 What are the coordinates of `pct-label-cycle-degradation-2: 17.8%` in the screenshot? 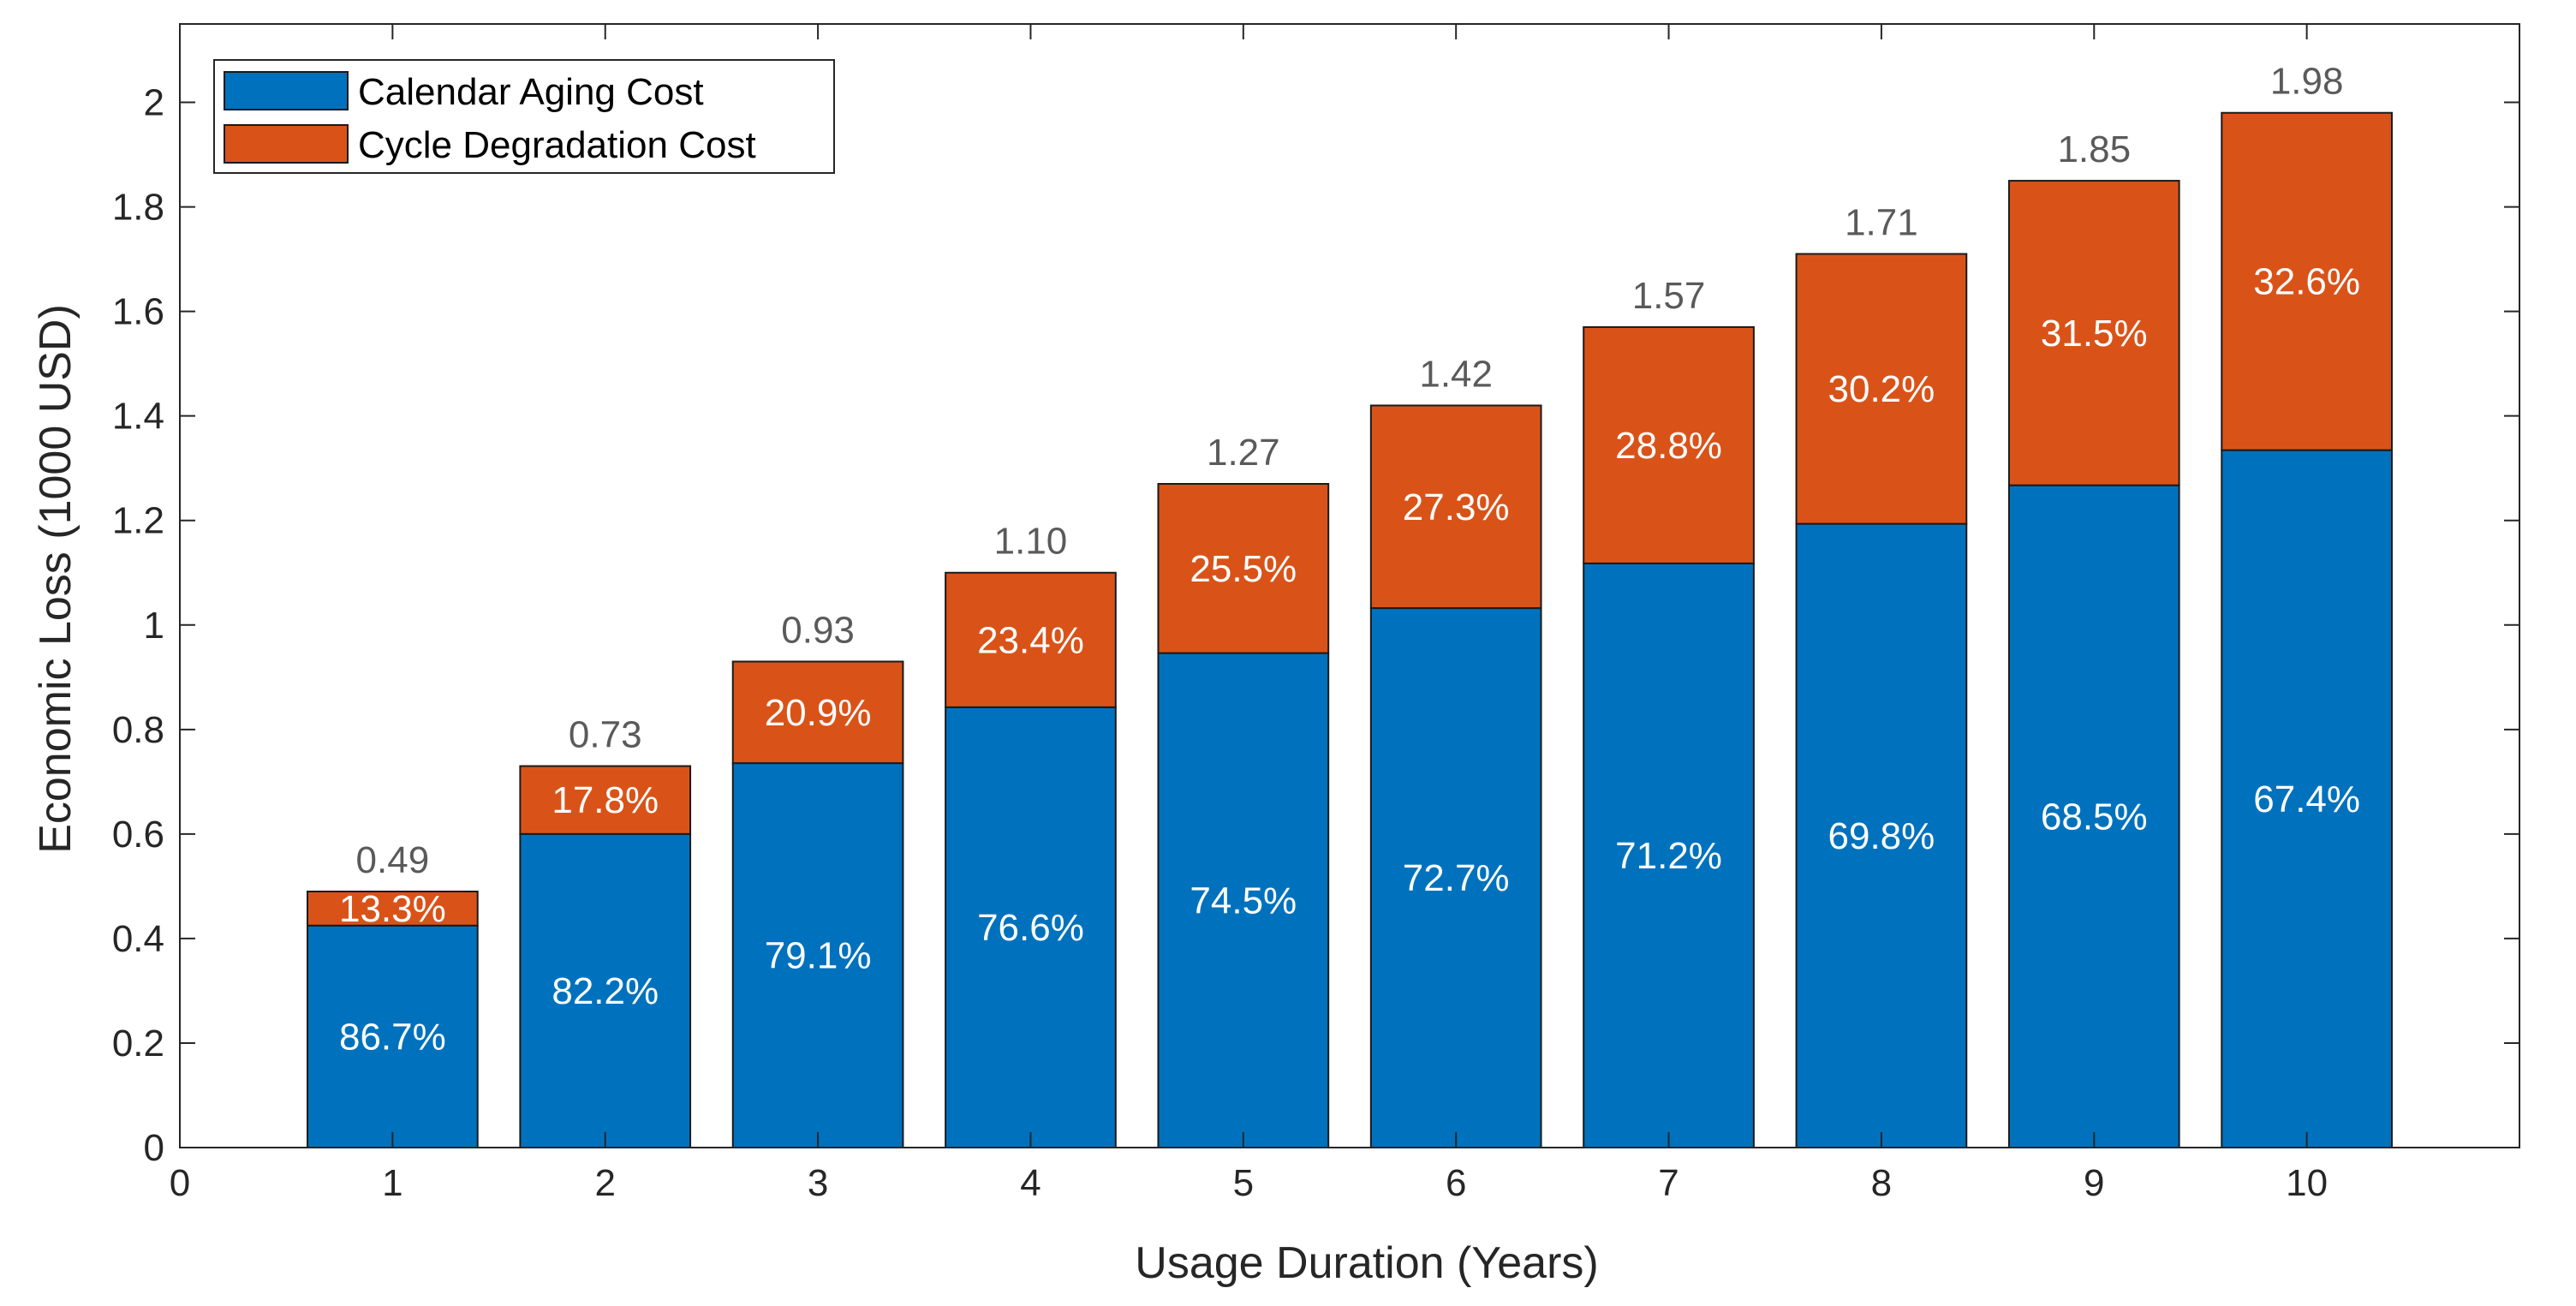 It's located at (605, 800).